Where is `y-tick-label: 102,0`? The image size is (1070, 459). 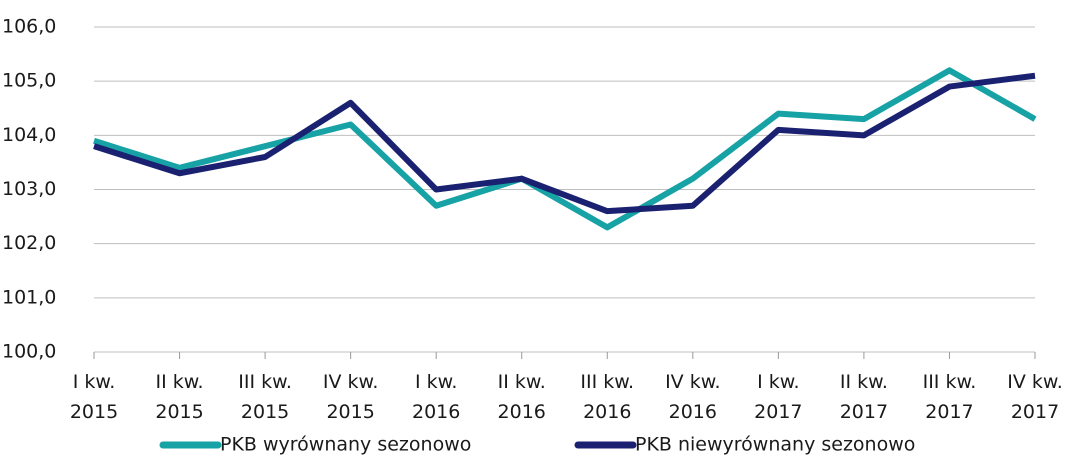 y-tick-label: 102,0 is located at coordinates (29, 243).